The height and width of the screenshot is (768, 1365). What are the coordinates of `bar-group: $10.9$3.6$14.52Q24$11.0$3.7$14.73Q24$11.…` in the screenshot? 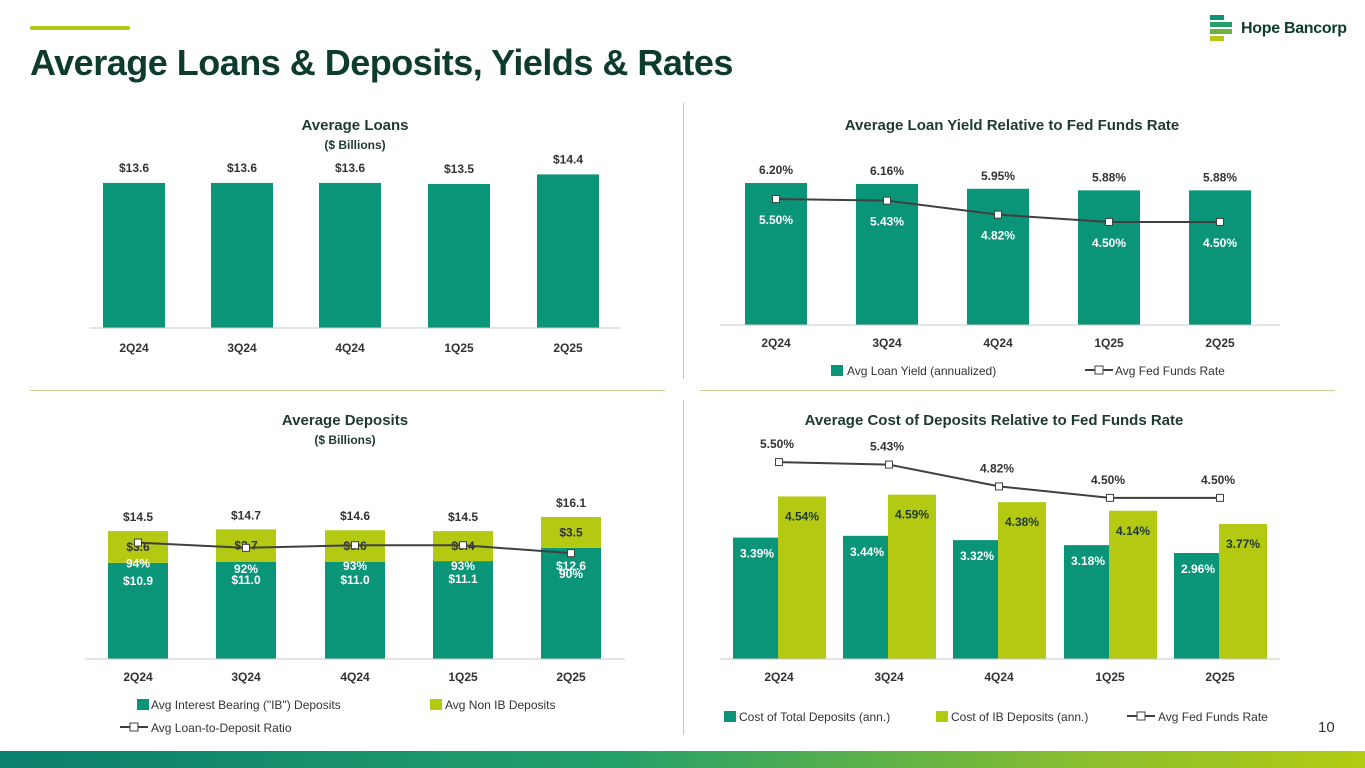 It's located at (354, 590).